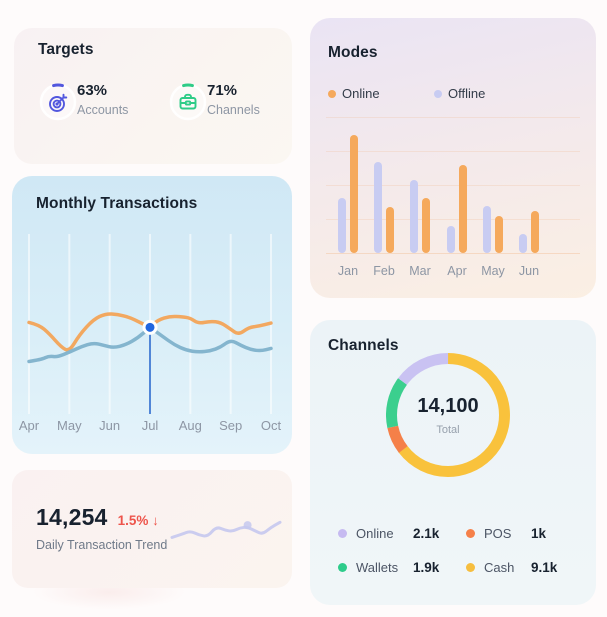 The height and width of the screenshot is (617, 607). Describe the element at coordinates (103, 110) in the screenshot. I see `accounts-label: Accounts` at that location.